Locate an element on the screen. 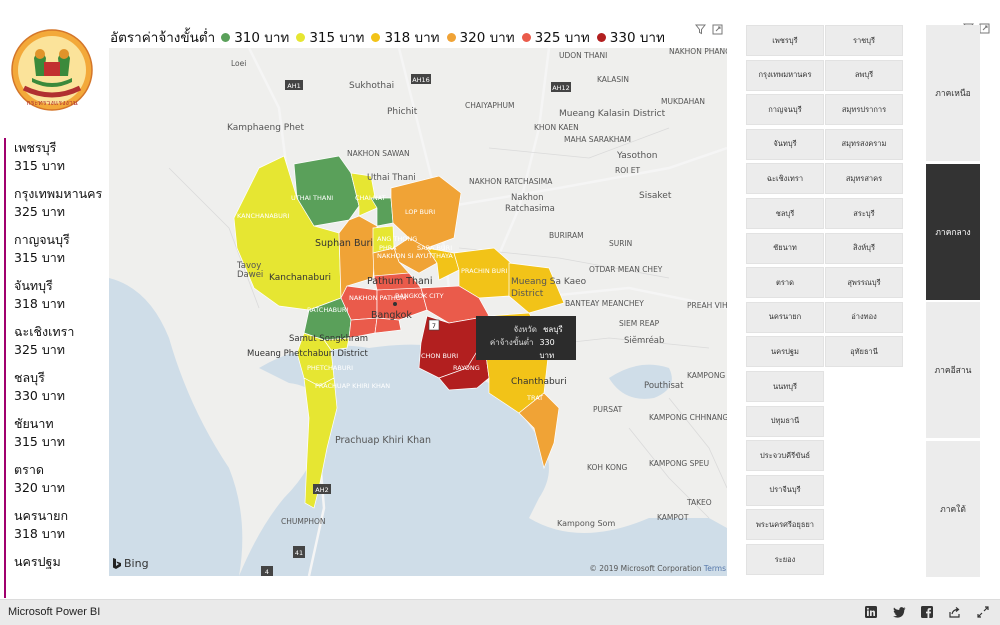  legend-item: 315 บาท is located at coordinates (330, 37).